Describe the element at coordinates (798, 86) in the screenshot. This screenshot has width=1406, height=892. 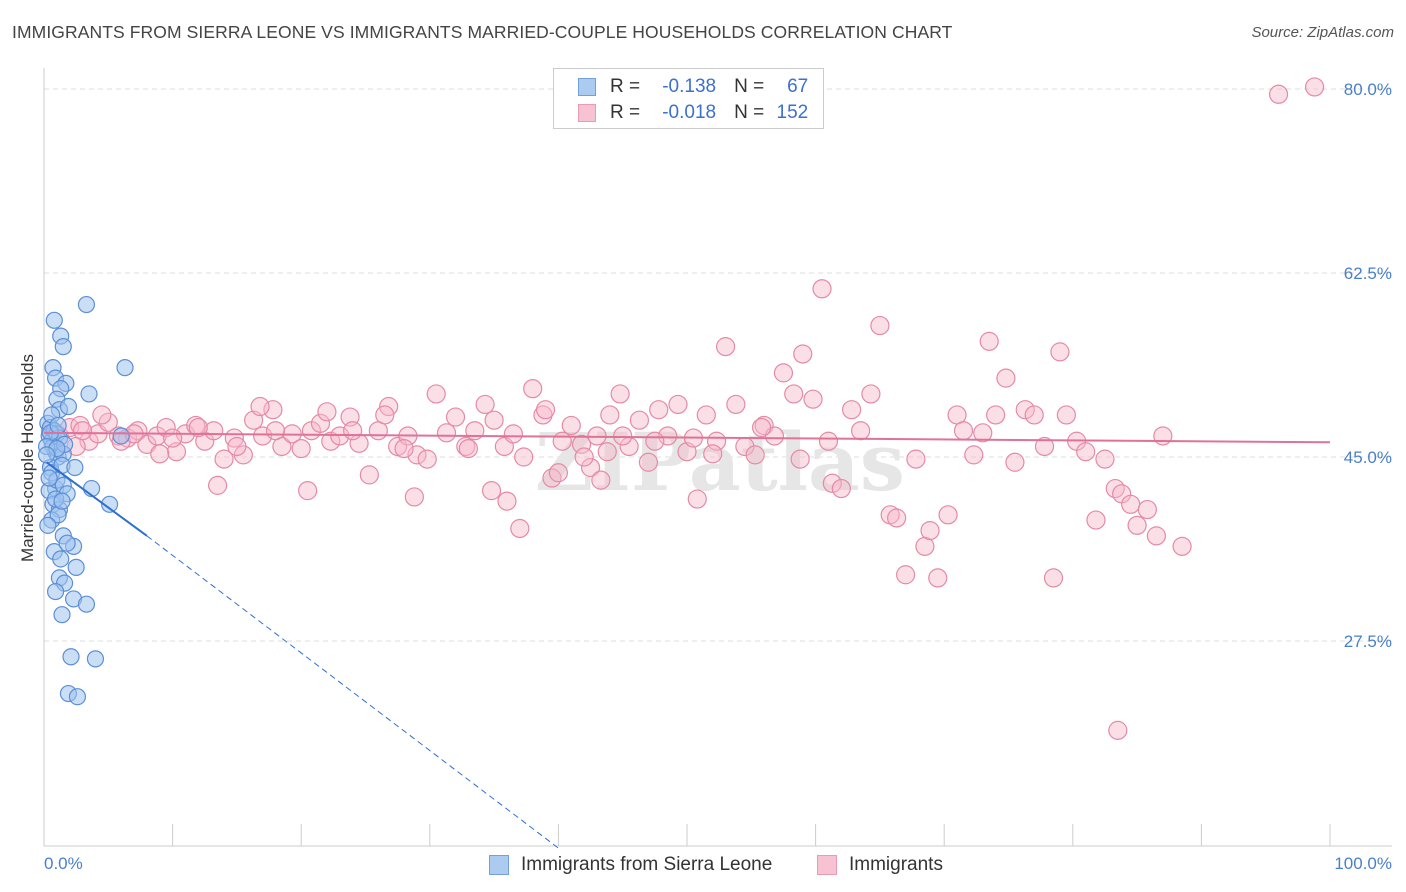
I see `legend-n-value: 67` at that location.